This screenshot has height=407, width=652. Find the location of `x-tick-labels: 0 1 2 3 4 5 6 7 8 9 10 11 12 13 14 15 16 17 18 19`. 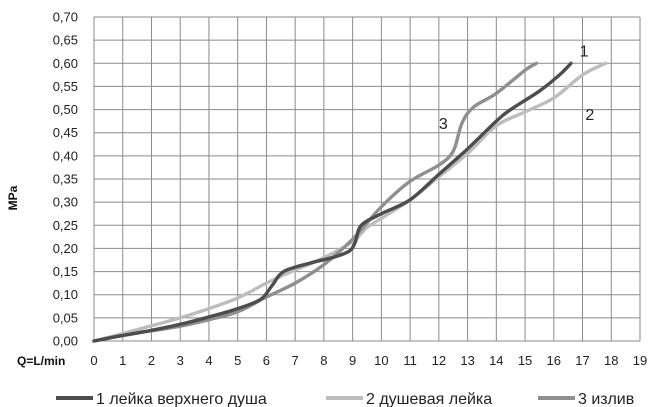

x-tick-labels: 0 1 2 3 4 5 6 7 8 9 10 11 12 13 14 15 16 17 18 19 is located at coordinates (368, 360).